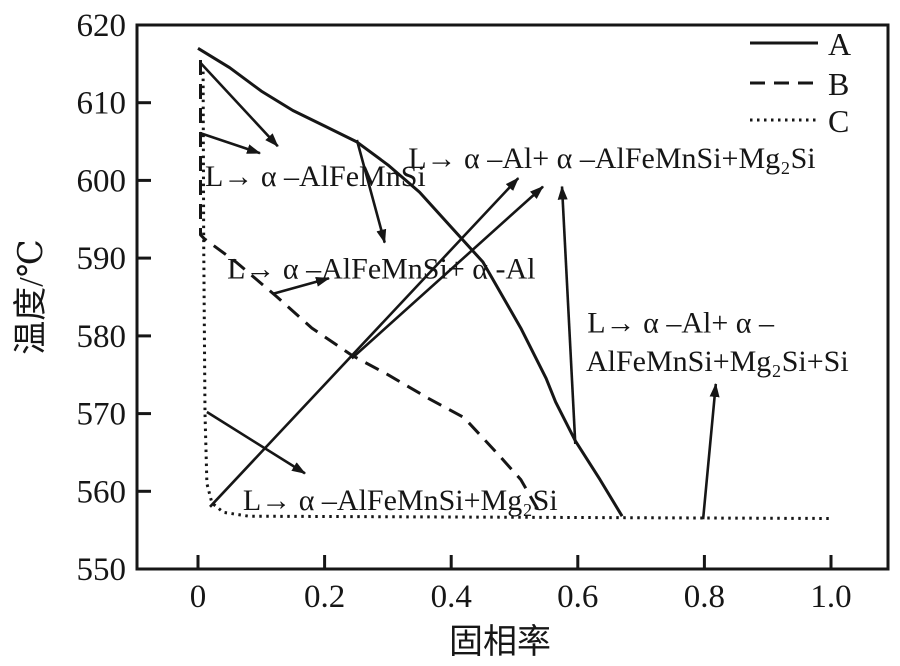 The height and width of the screenshot is (666, 900). I want to click on y-tick-label: 560, so click(102, 492).